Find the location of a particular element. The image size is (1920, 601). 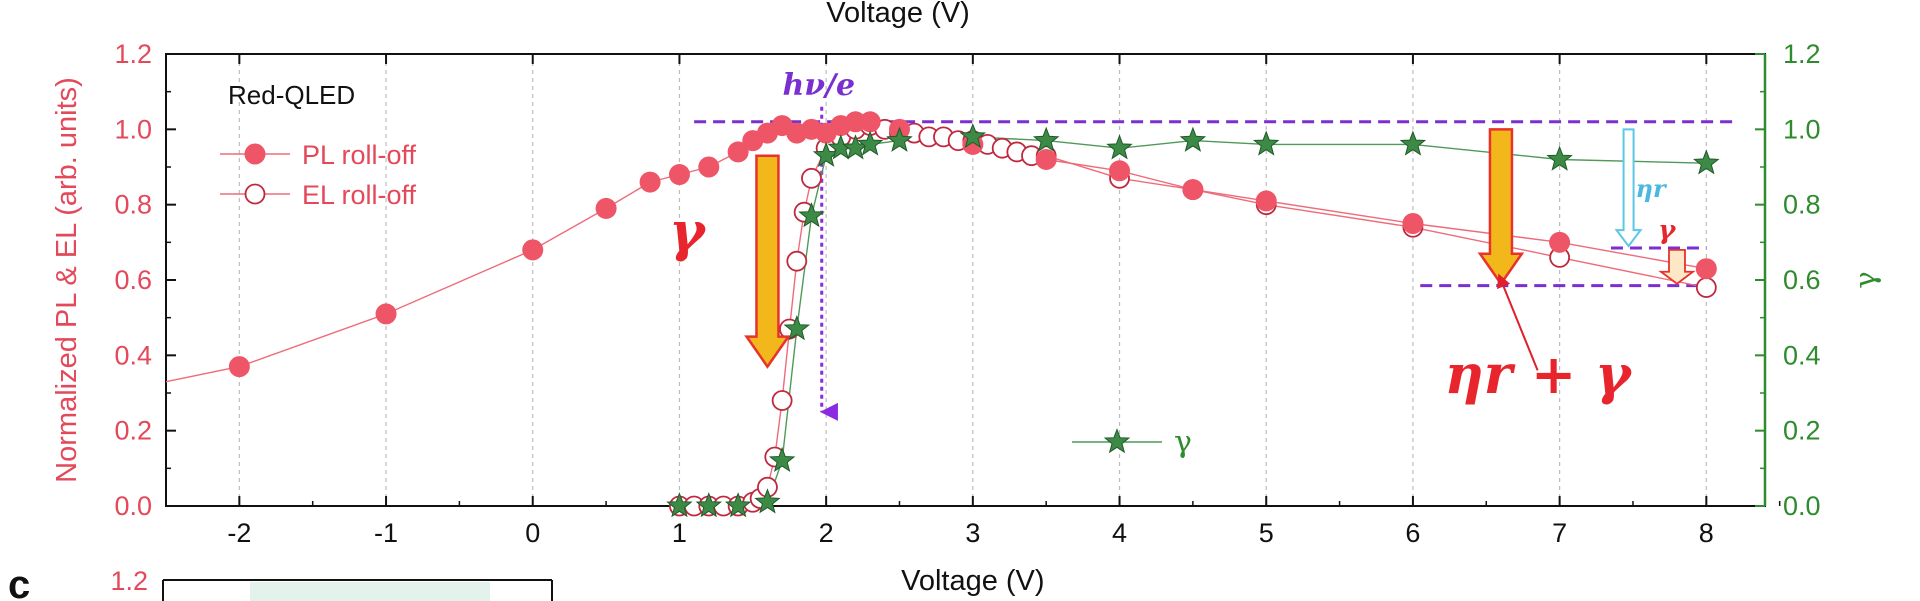

legend-gamma-label: γ is located at coordinates (1183, 442).